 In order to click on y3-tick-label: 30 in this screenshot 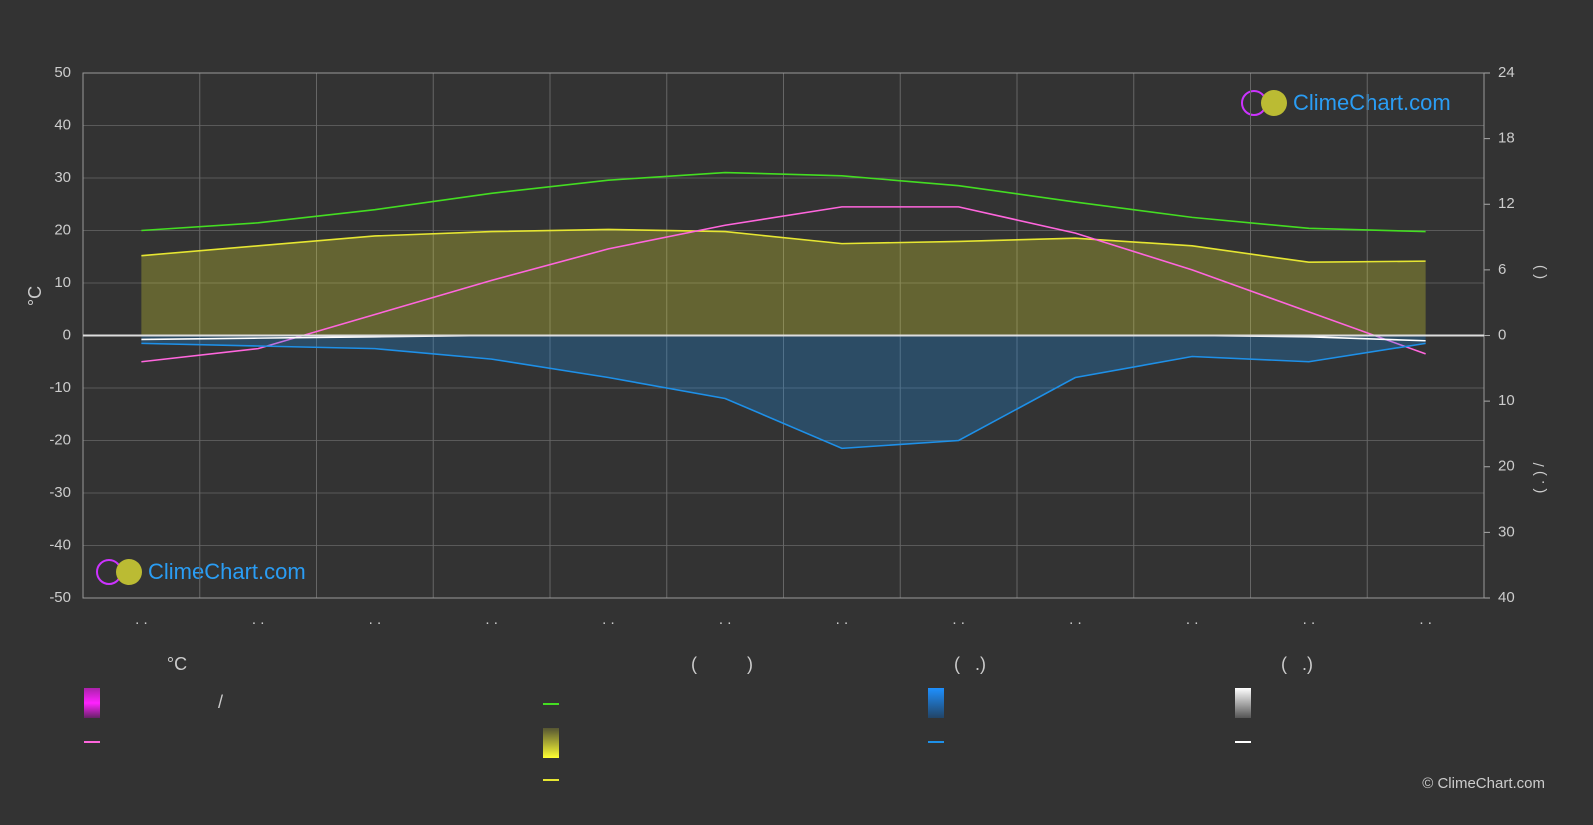, I will do `click(1506, 531)`.